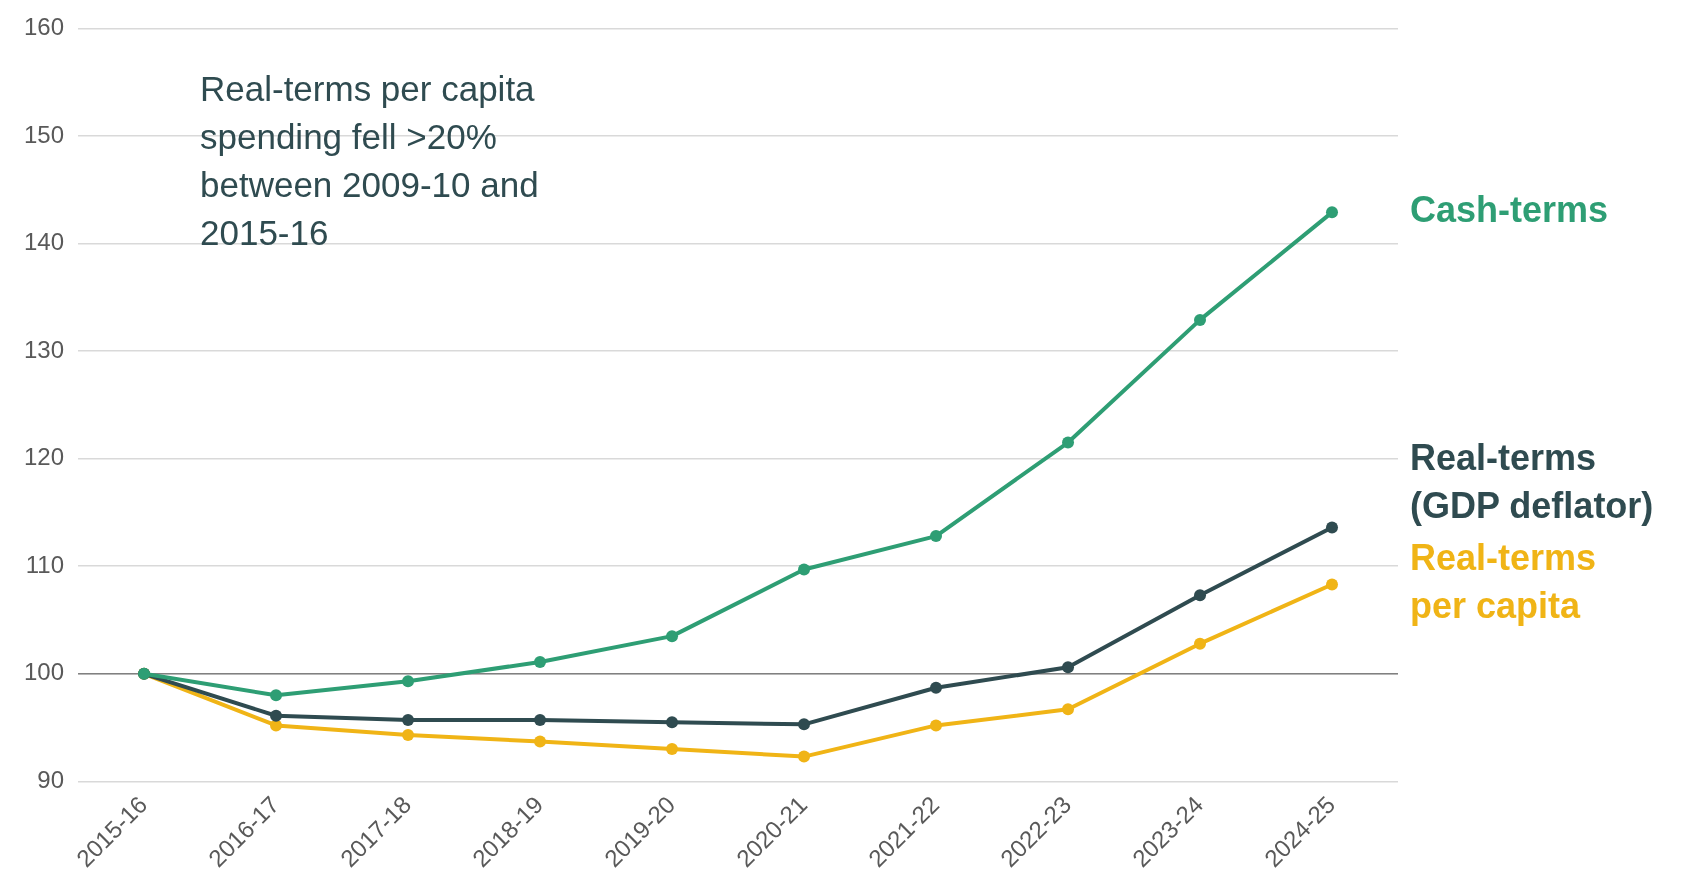  What do you see at coordinates (44, 242) in the screenshot?
I see `y-tick-label: 140` at bounding box center [44, 242].